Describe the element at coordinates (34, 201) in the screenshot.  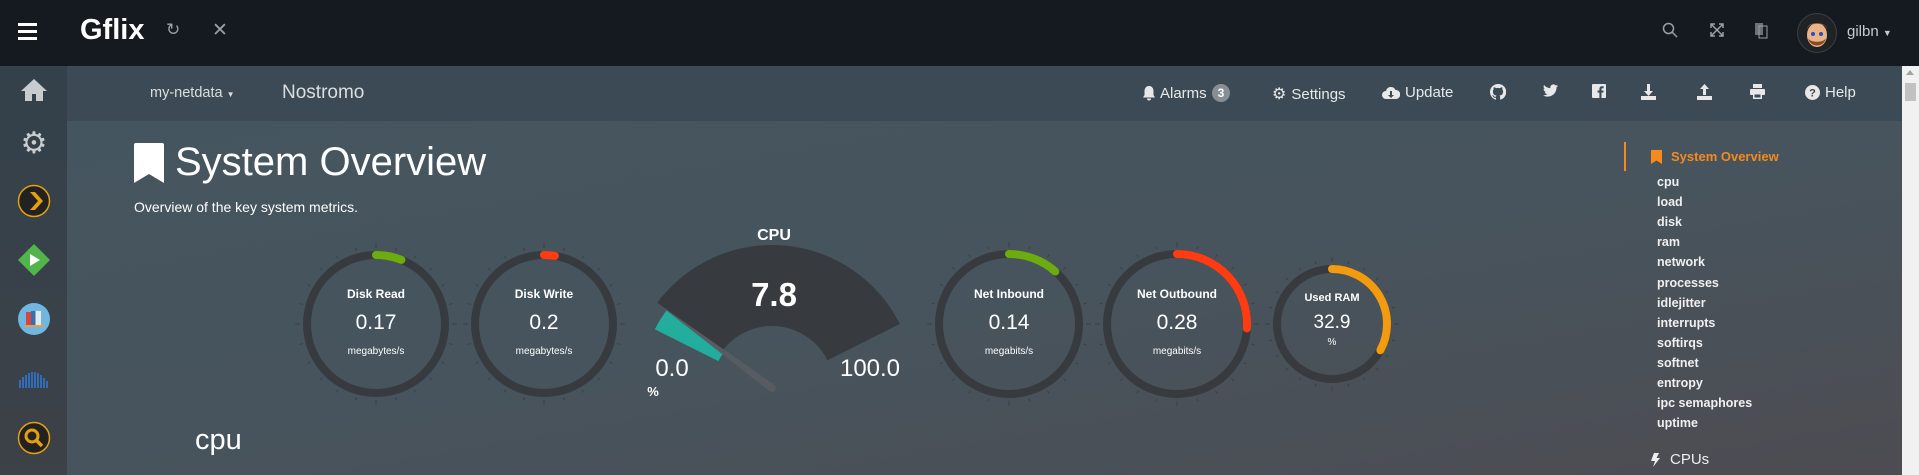
I see `plex-icon` at that location.